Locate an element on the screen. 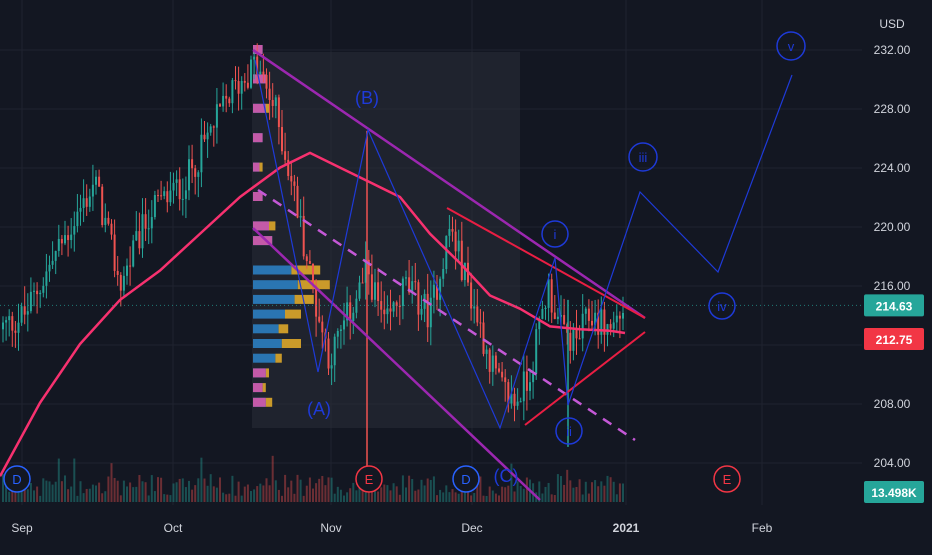  earnings-marker is located at coordinates (369, 479).